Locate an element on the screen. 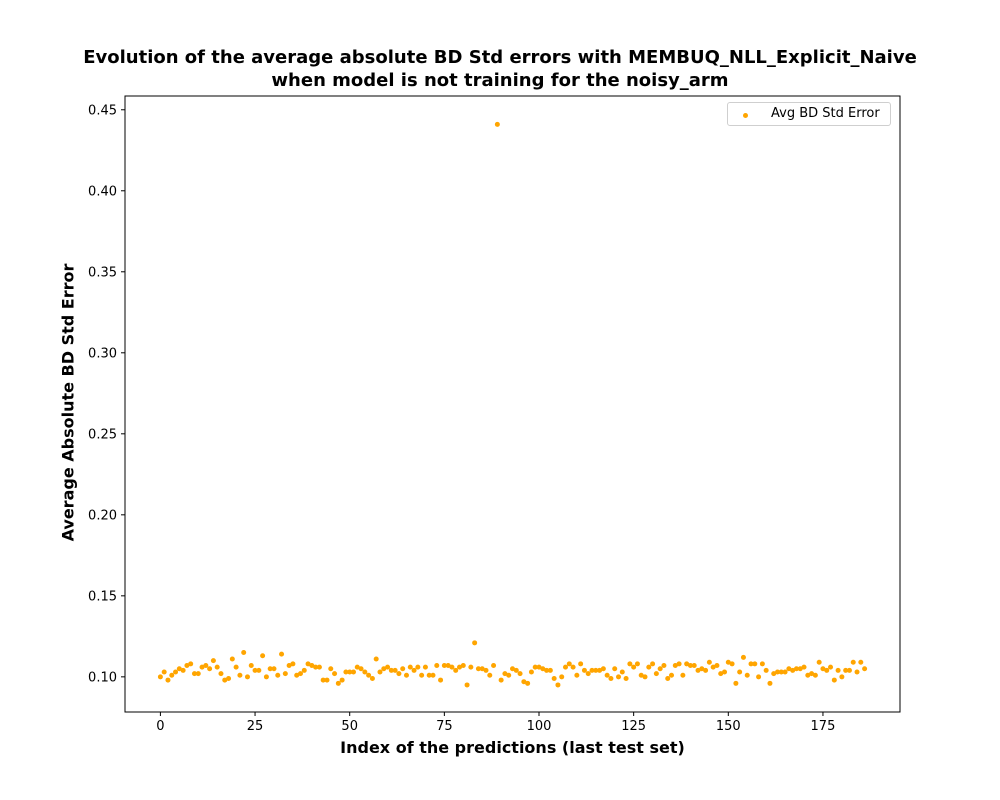 The image size is (1000, 800). legend-label: Avg BD Std Error is located at coordinates (825, 113).